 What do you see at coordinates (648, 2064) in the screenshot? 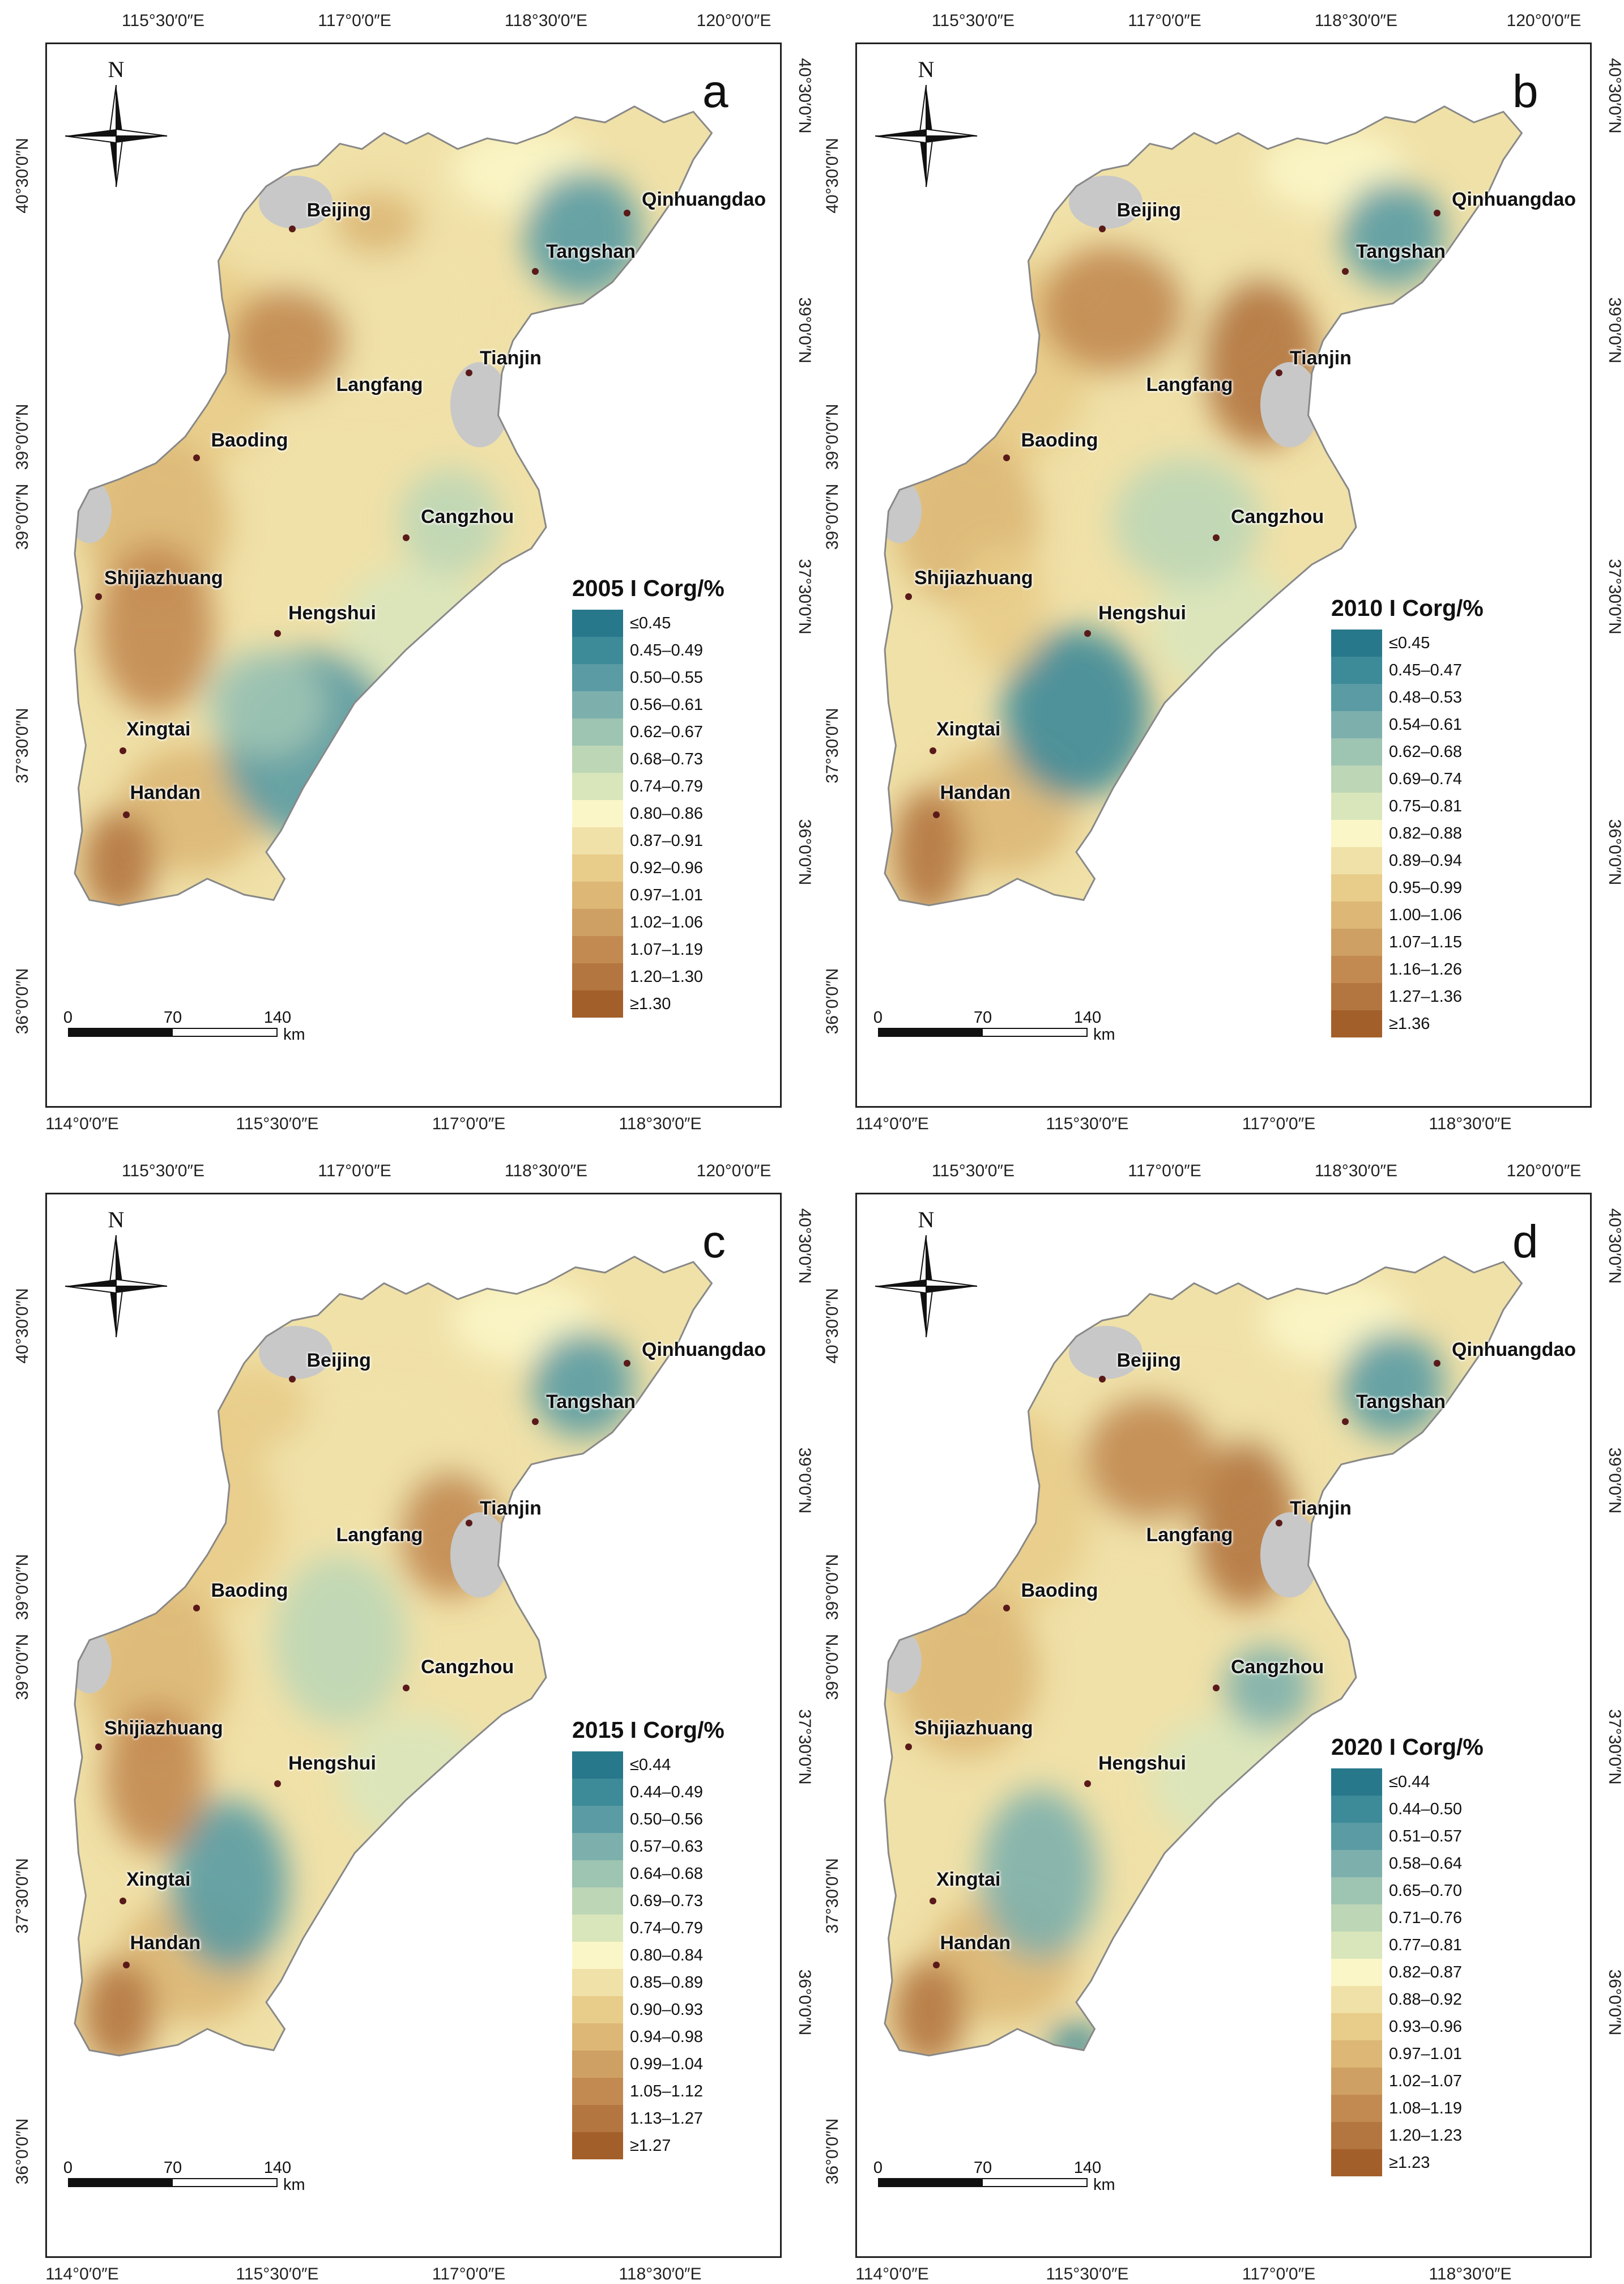
I see `legend-item: 0.99–1.04` at bounding box center [648, 2064].